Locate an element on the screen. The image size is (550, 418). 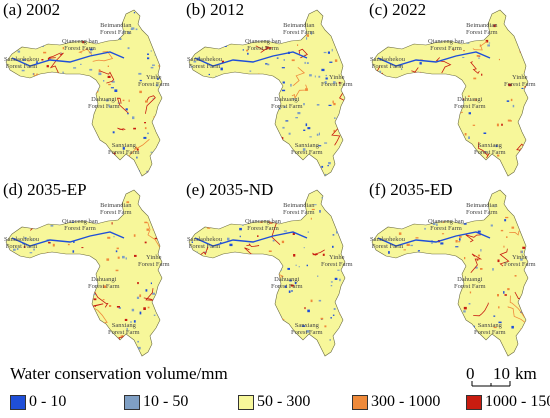
legend-label: 10 - 50 is located at coordinates (166, 401).